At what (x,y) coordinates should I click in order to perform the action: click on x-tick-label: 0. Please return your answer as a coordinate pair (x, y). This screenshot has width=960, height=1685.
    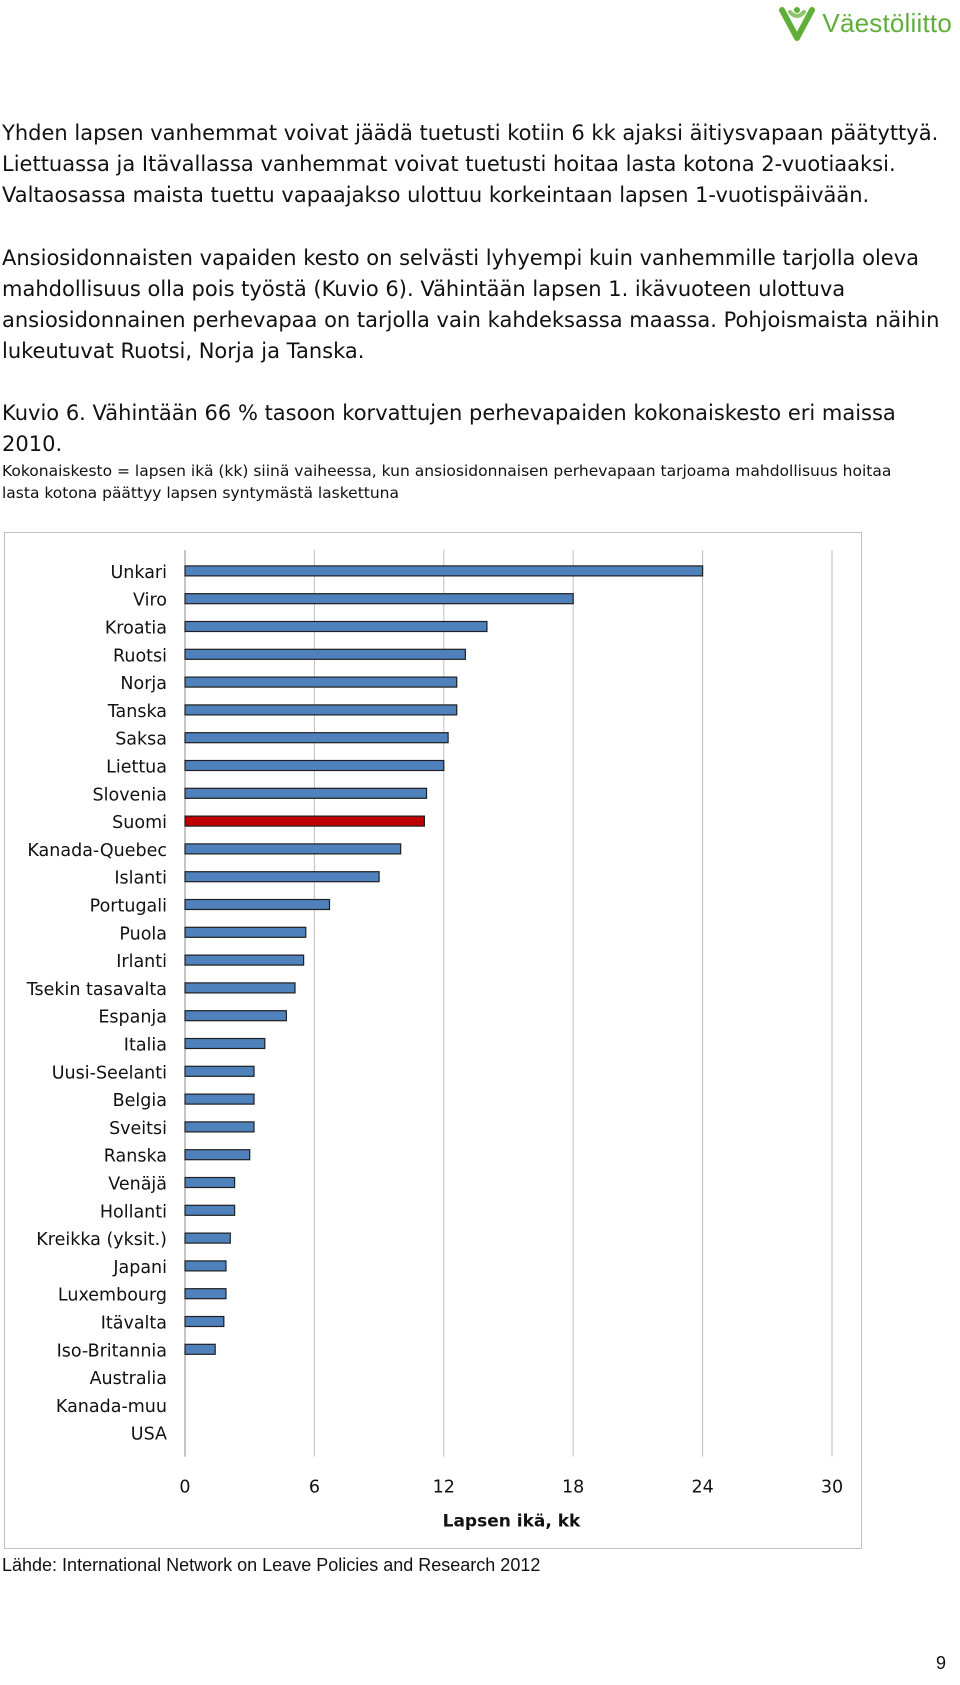
    Looking at the image, I should click on (184, 1488).